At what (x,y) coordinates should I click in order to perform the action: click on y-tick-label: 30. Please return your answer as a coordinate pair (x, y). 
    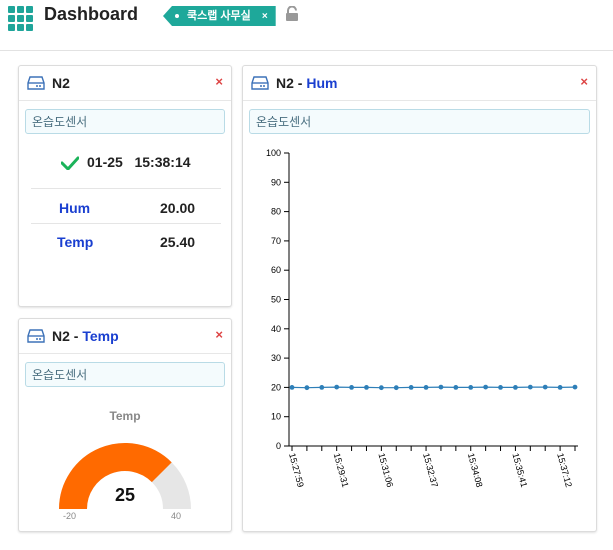
    Looking at the image, I should click on (276, 358).